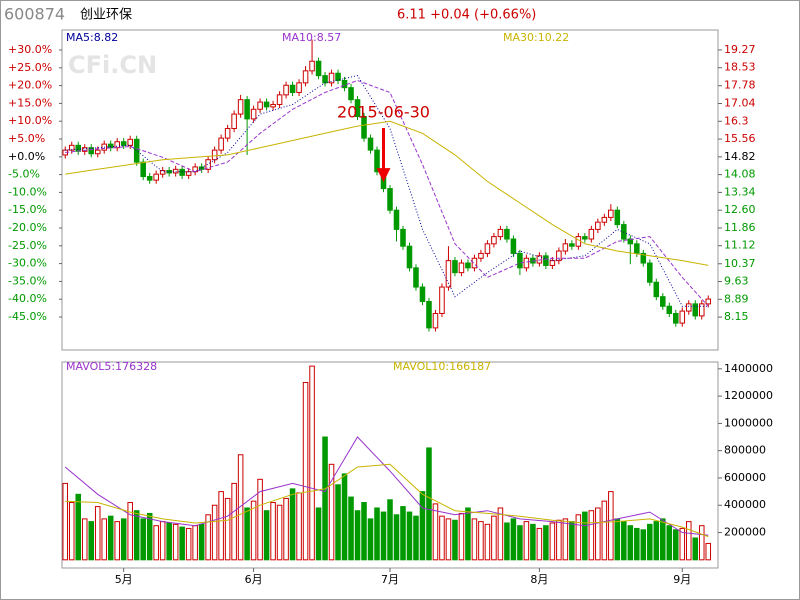 Image resolution: width=800 pixels, height=600 pixels. What do you see at coordinates (736, 281) in the screenshot?
I see `y-tick-label: 9.63` at bounding box center [736, 281].